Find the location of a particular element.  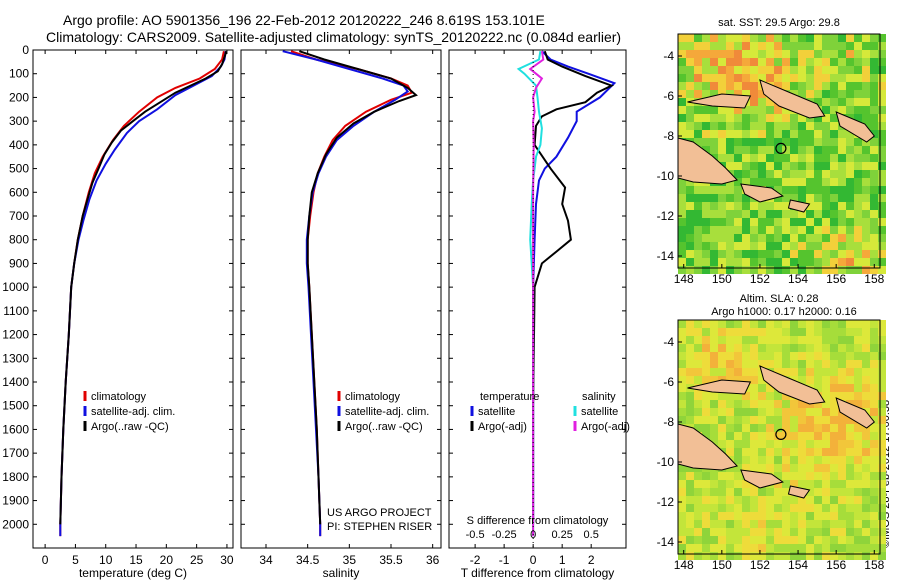

sst_map-ytick-label: -14 is located at coordinates (666, 256).